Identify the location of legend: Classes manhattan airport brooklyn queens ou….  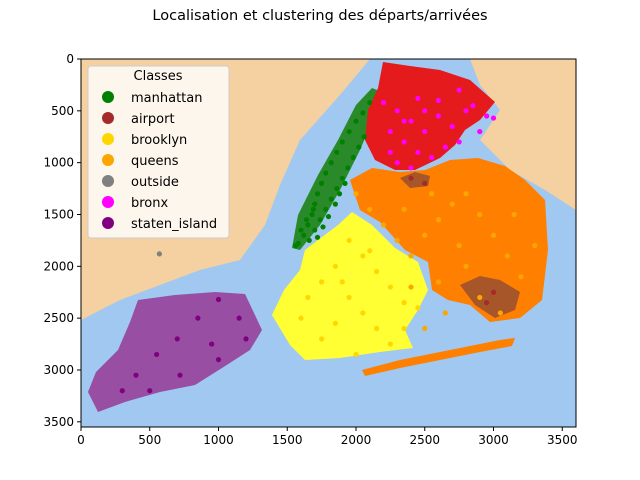
(158, 152).